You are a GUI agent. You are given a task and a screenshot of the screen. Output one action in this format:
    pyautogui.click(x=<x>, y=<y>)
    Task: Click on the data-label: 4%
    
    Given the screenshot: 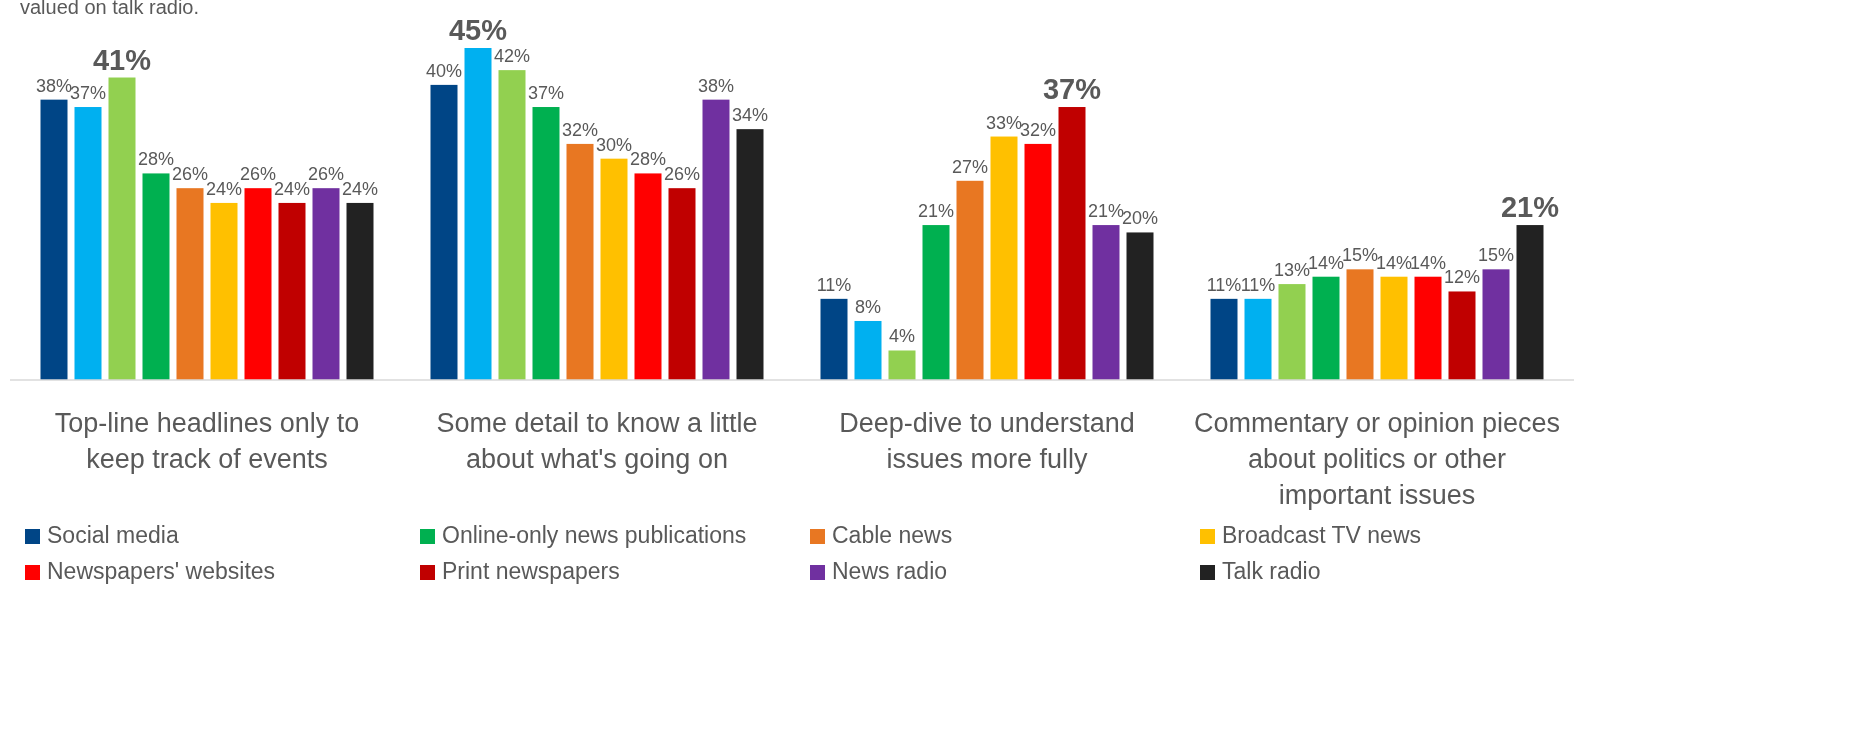 What is the action you would take?
    pyautogui.click(x=902, y=336)
    